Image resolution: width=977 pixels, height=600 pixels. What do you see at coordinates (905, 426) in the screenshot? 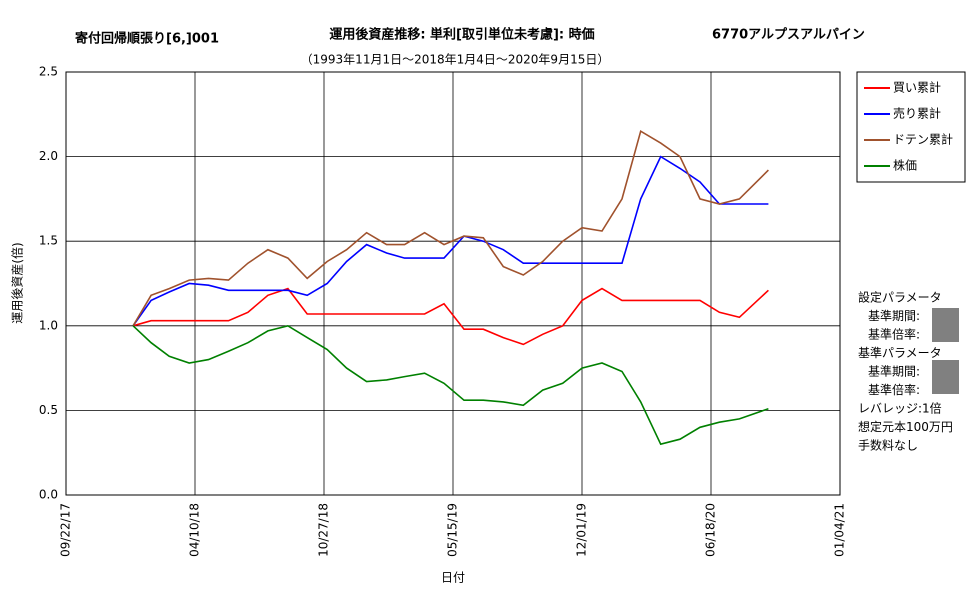
I see `parameter-note: 想定元本100万円` at bounding box center [905, 426].